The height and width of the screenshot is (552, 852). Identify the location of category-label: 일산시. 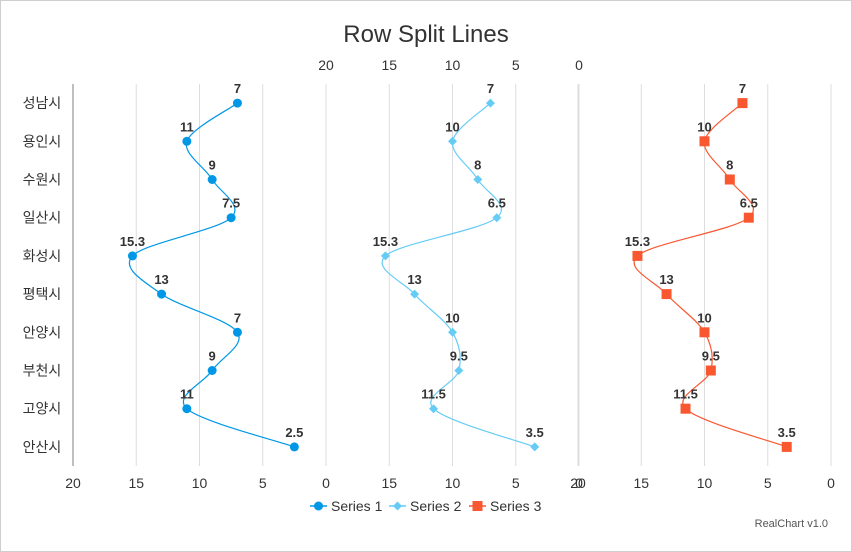
(42, 219).